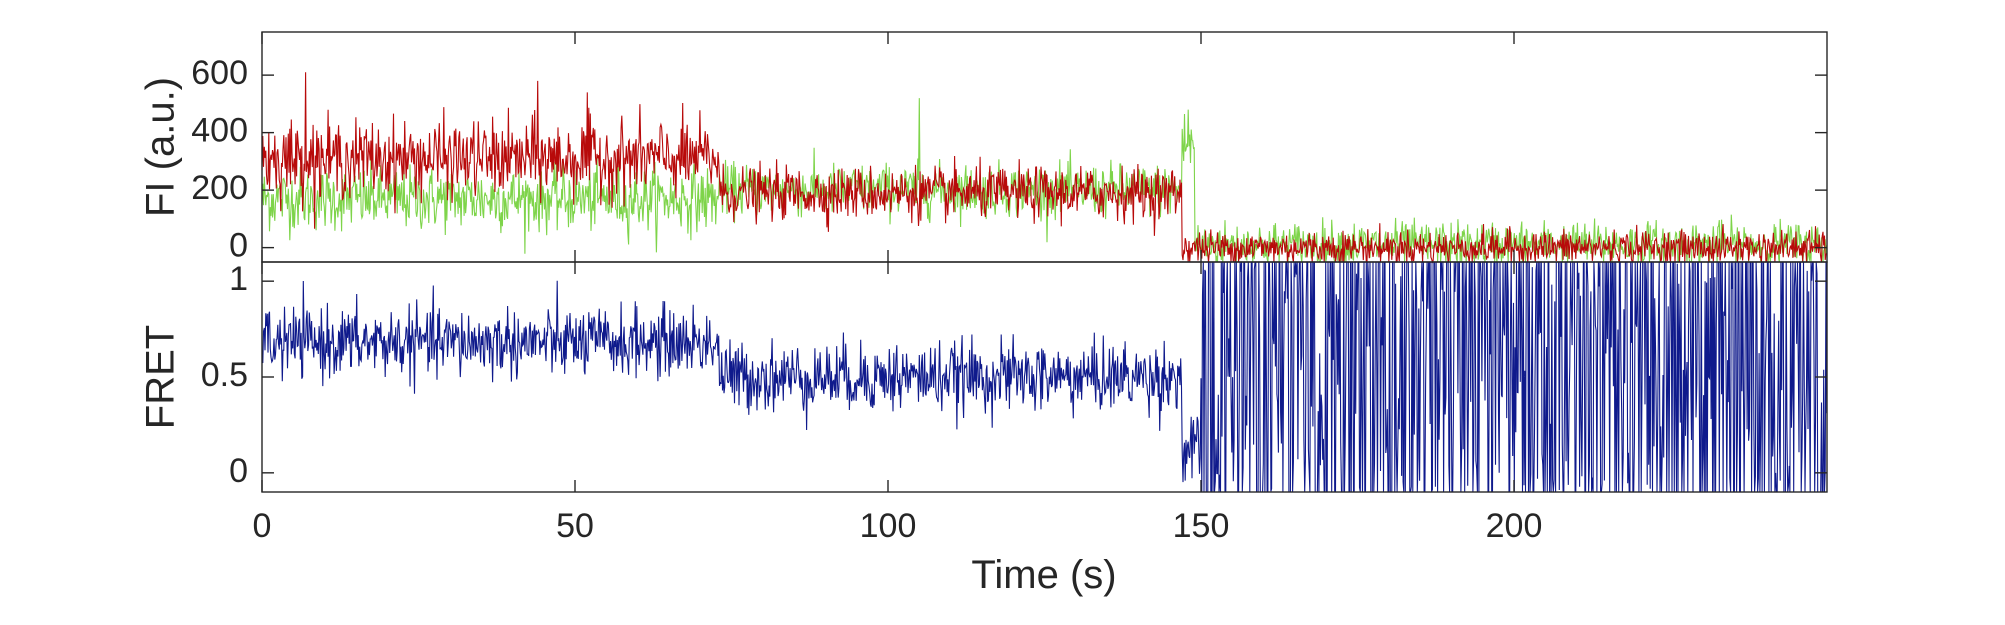 Image resolution: width=2005 pixels, height=625 pixels. What do you see at coordinates (219, 131) in the screenshot?
I see `fluorescence-y-tick-label: 400` at bounding box center [219, 131].